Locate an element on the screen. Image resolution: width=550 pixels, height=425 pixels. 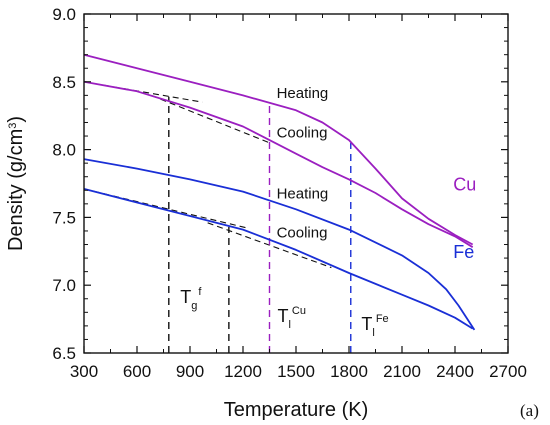
tl_cu_label-subscript: l is located at coordinates (289, 325).